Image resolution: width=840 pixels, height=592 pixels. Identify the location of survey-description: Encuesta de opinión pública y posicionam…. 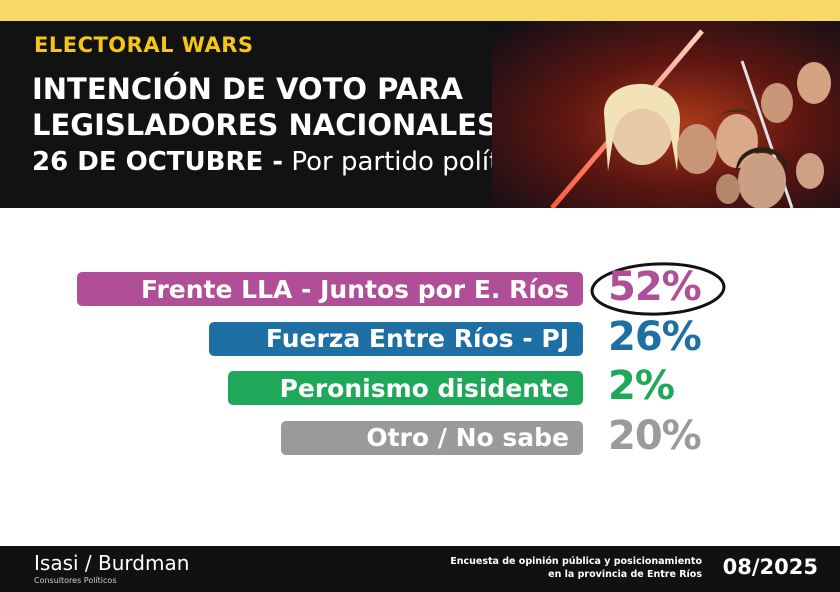
(576, 568).